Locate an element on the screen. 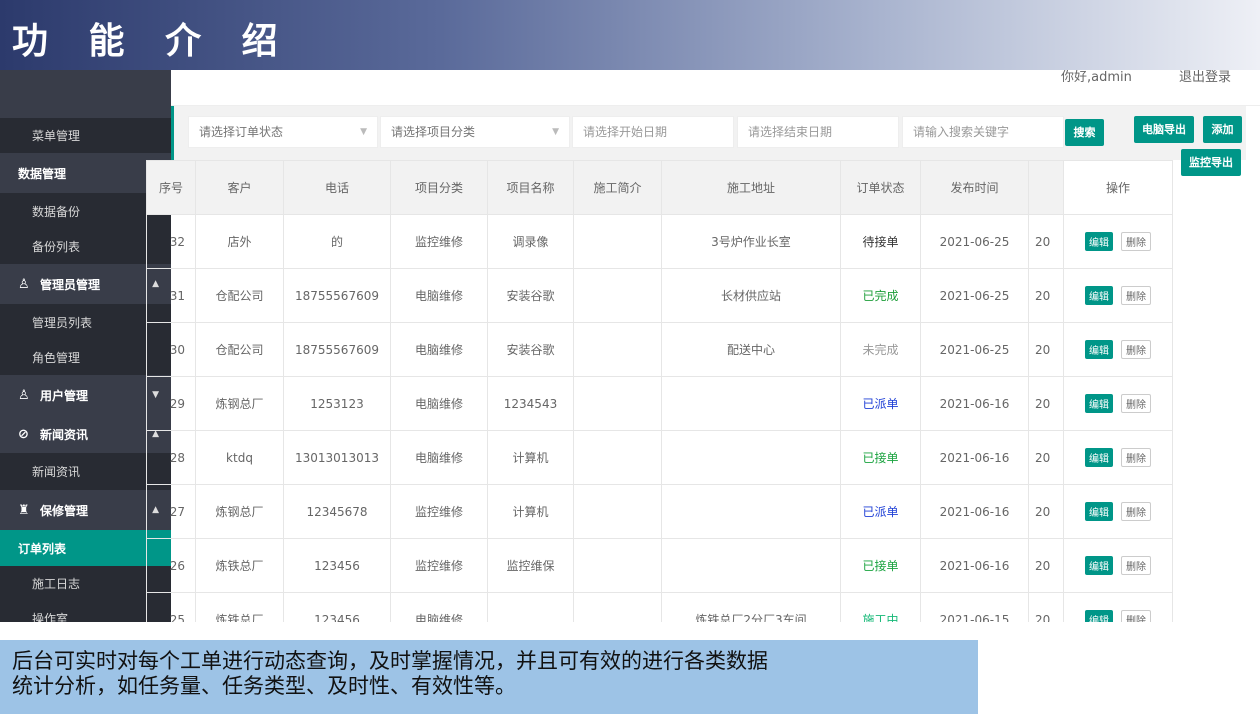  sidebar-item-label: 管理员管理 is located at coordinates (70, 284).